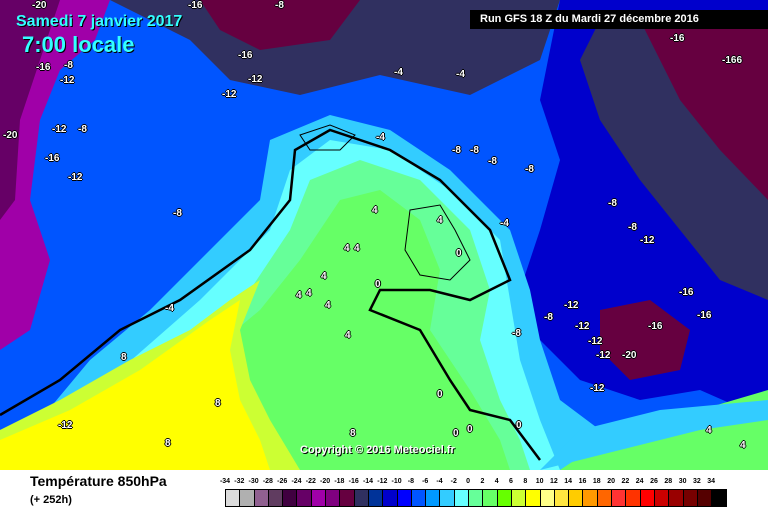  Describe the element at coordinates (377, 450) in the screenshot. I see `copyright: Copyright © 2016 Meteociel.fr` at that location.